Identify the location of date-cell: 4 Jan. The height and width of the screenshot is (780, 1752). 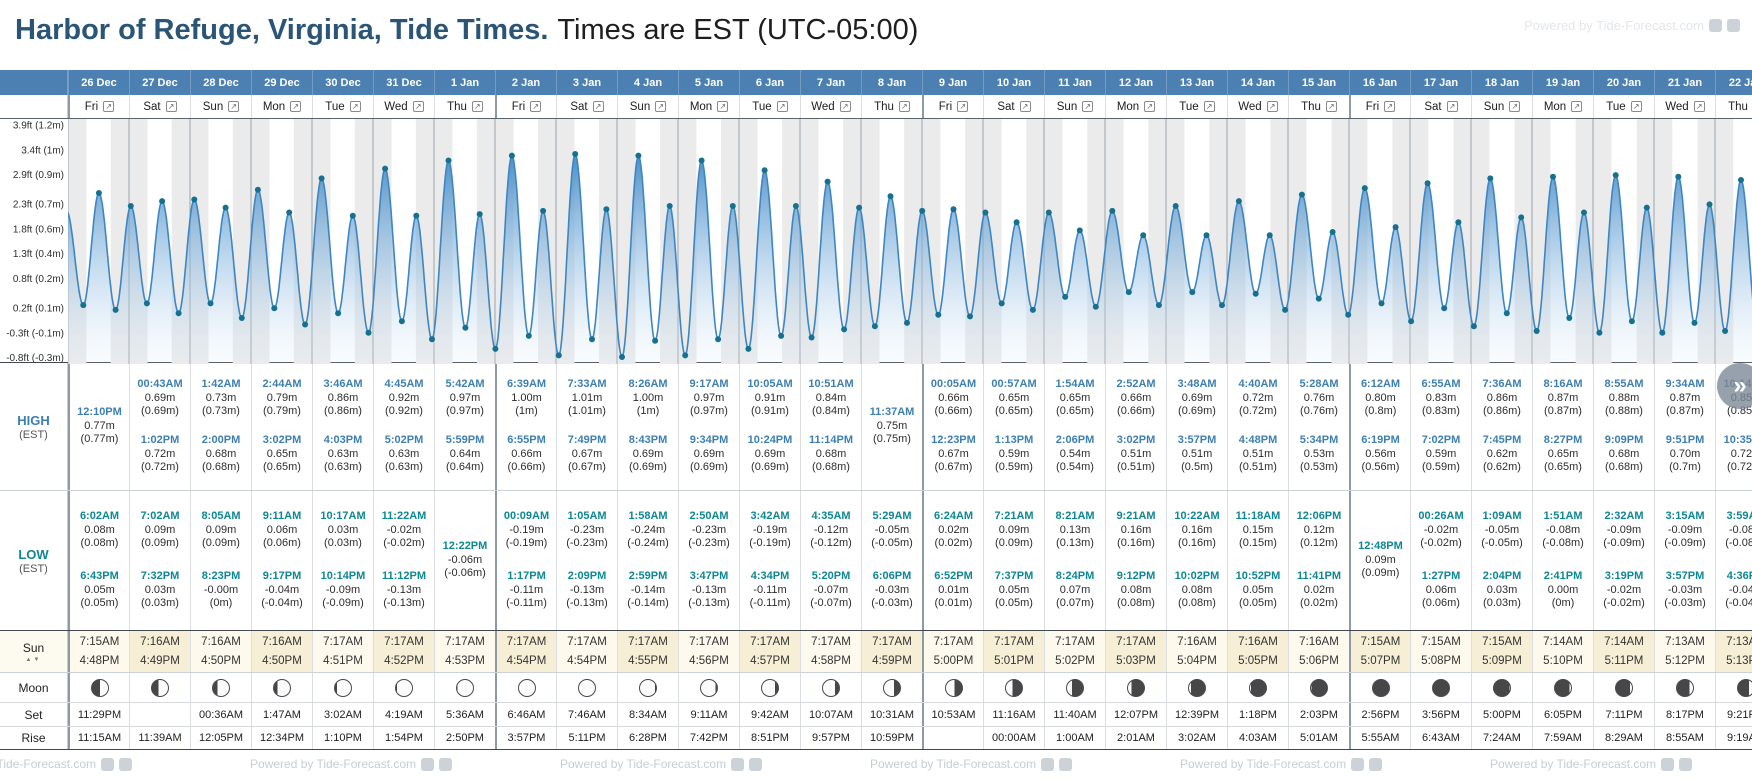
(647, 82).